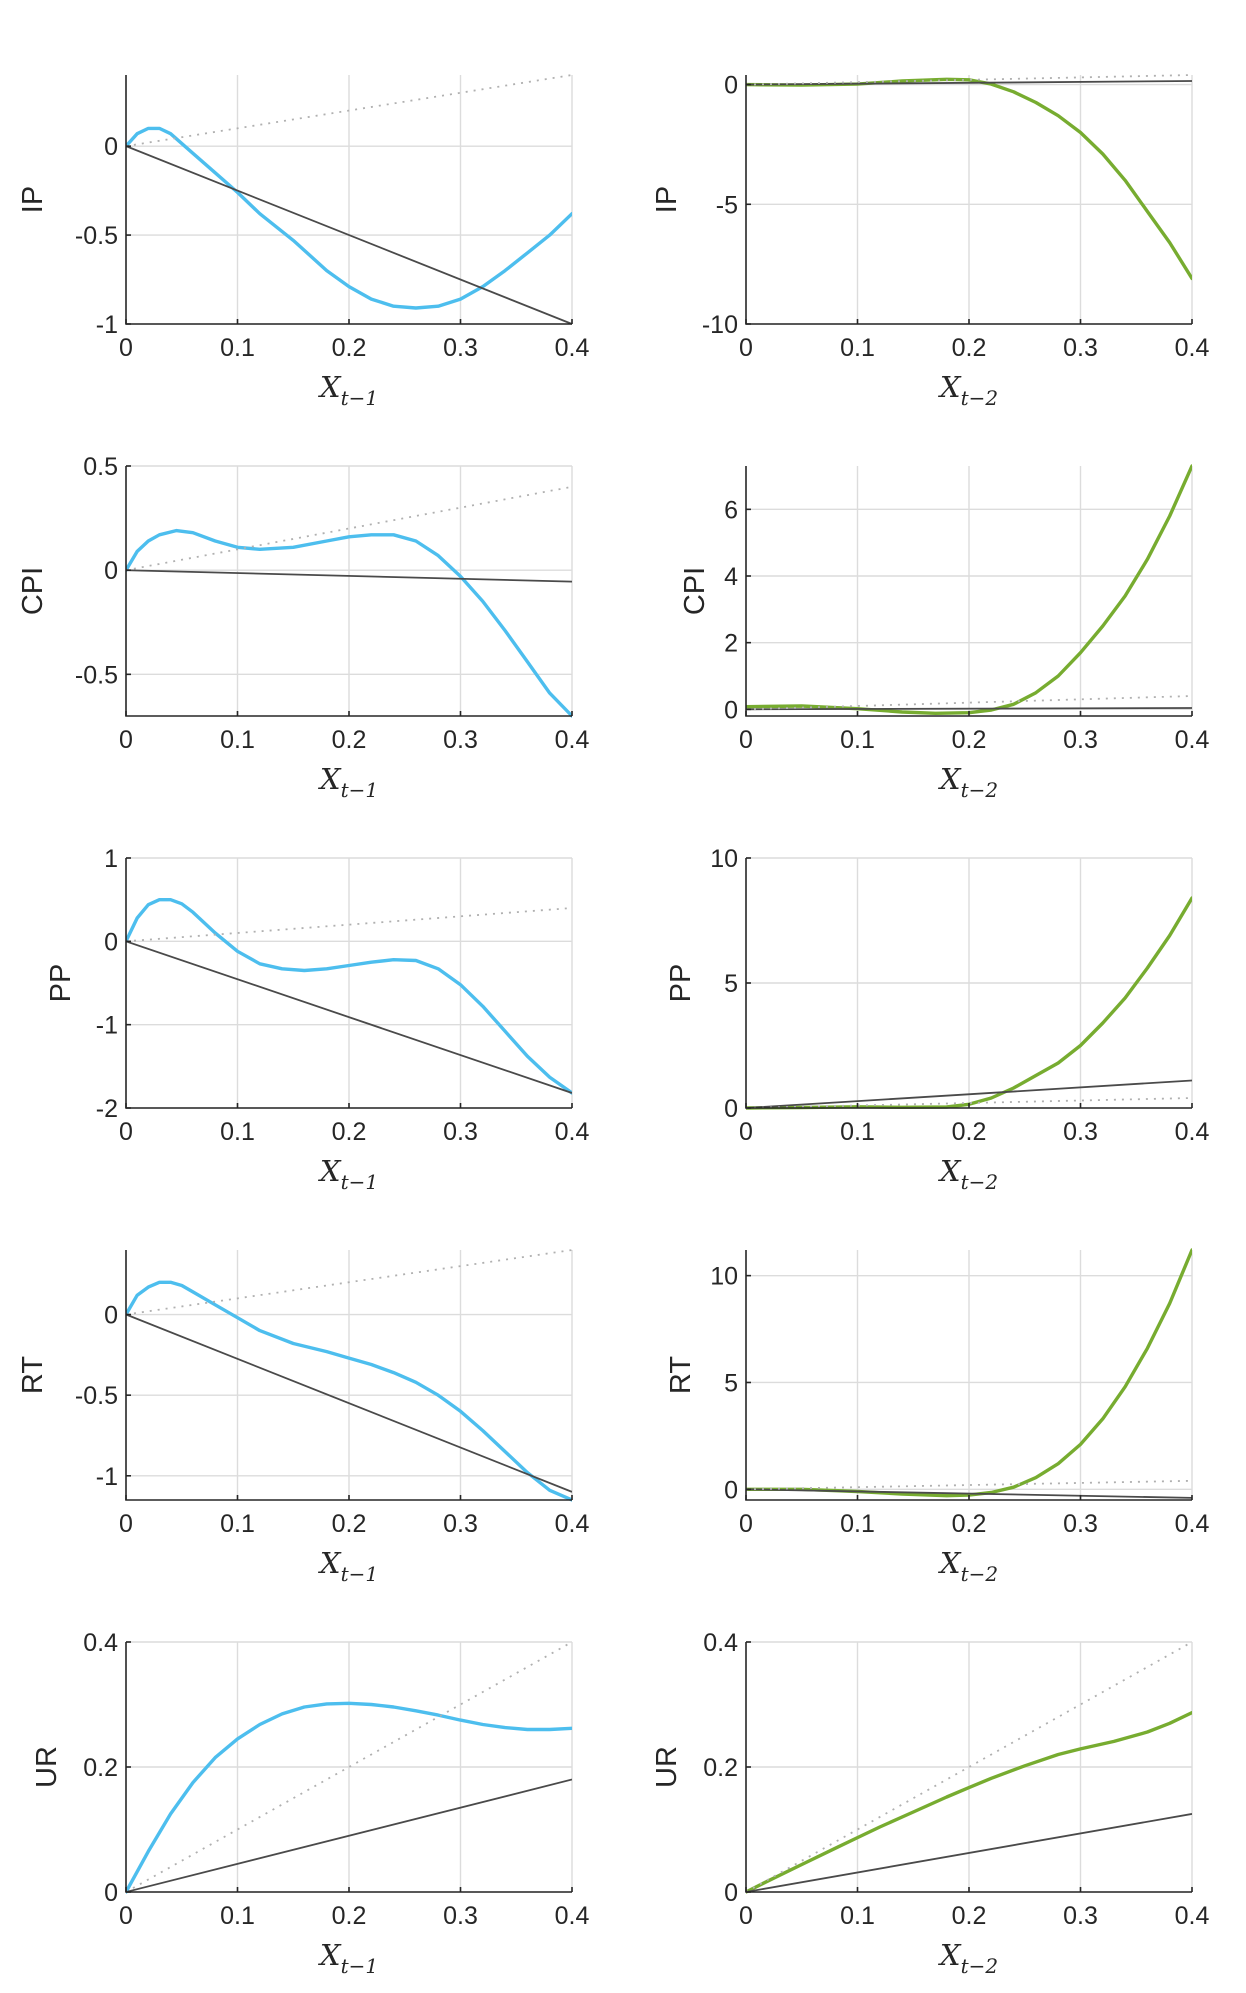  I want to click on chart-1-series-identity, so click(349, 110).